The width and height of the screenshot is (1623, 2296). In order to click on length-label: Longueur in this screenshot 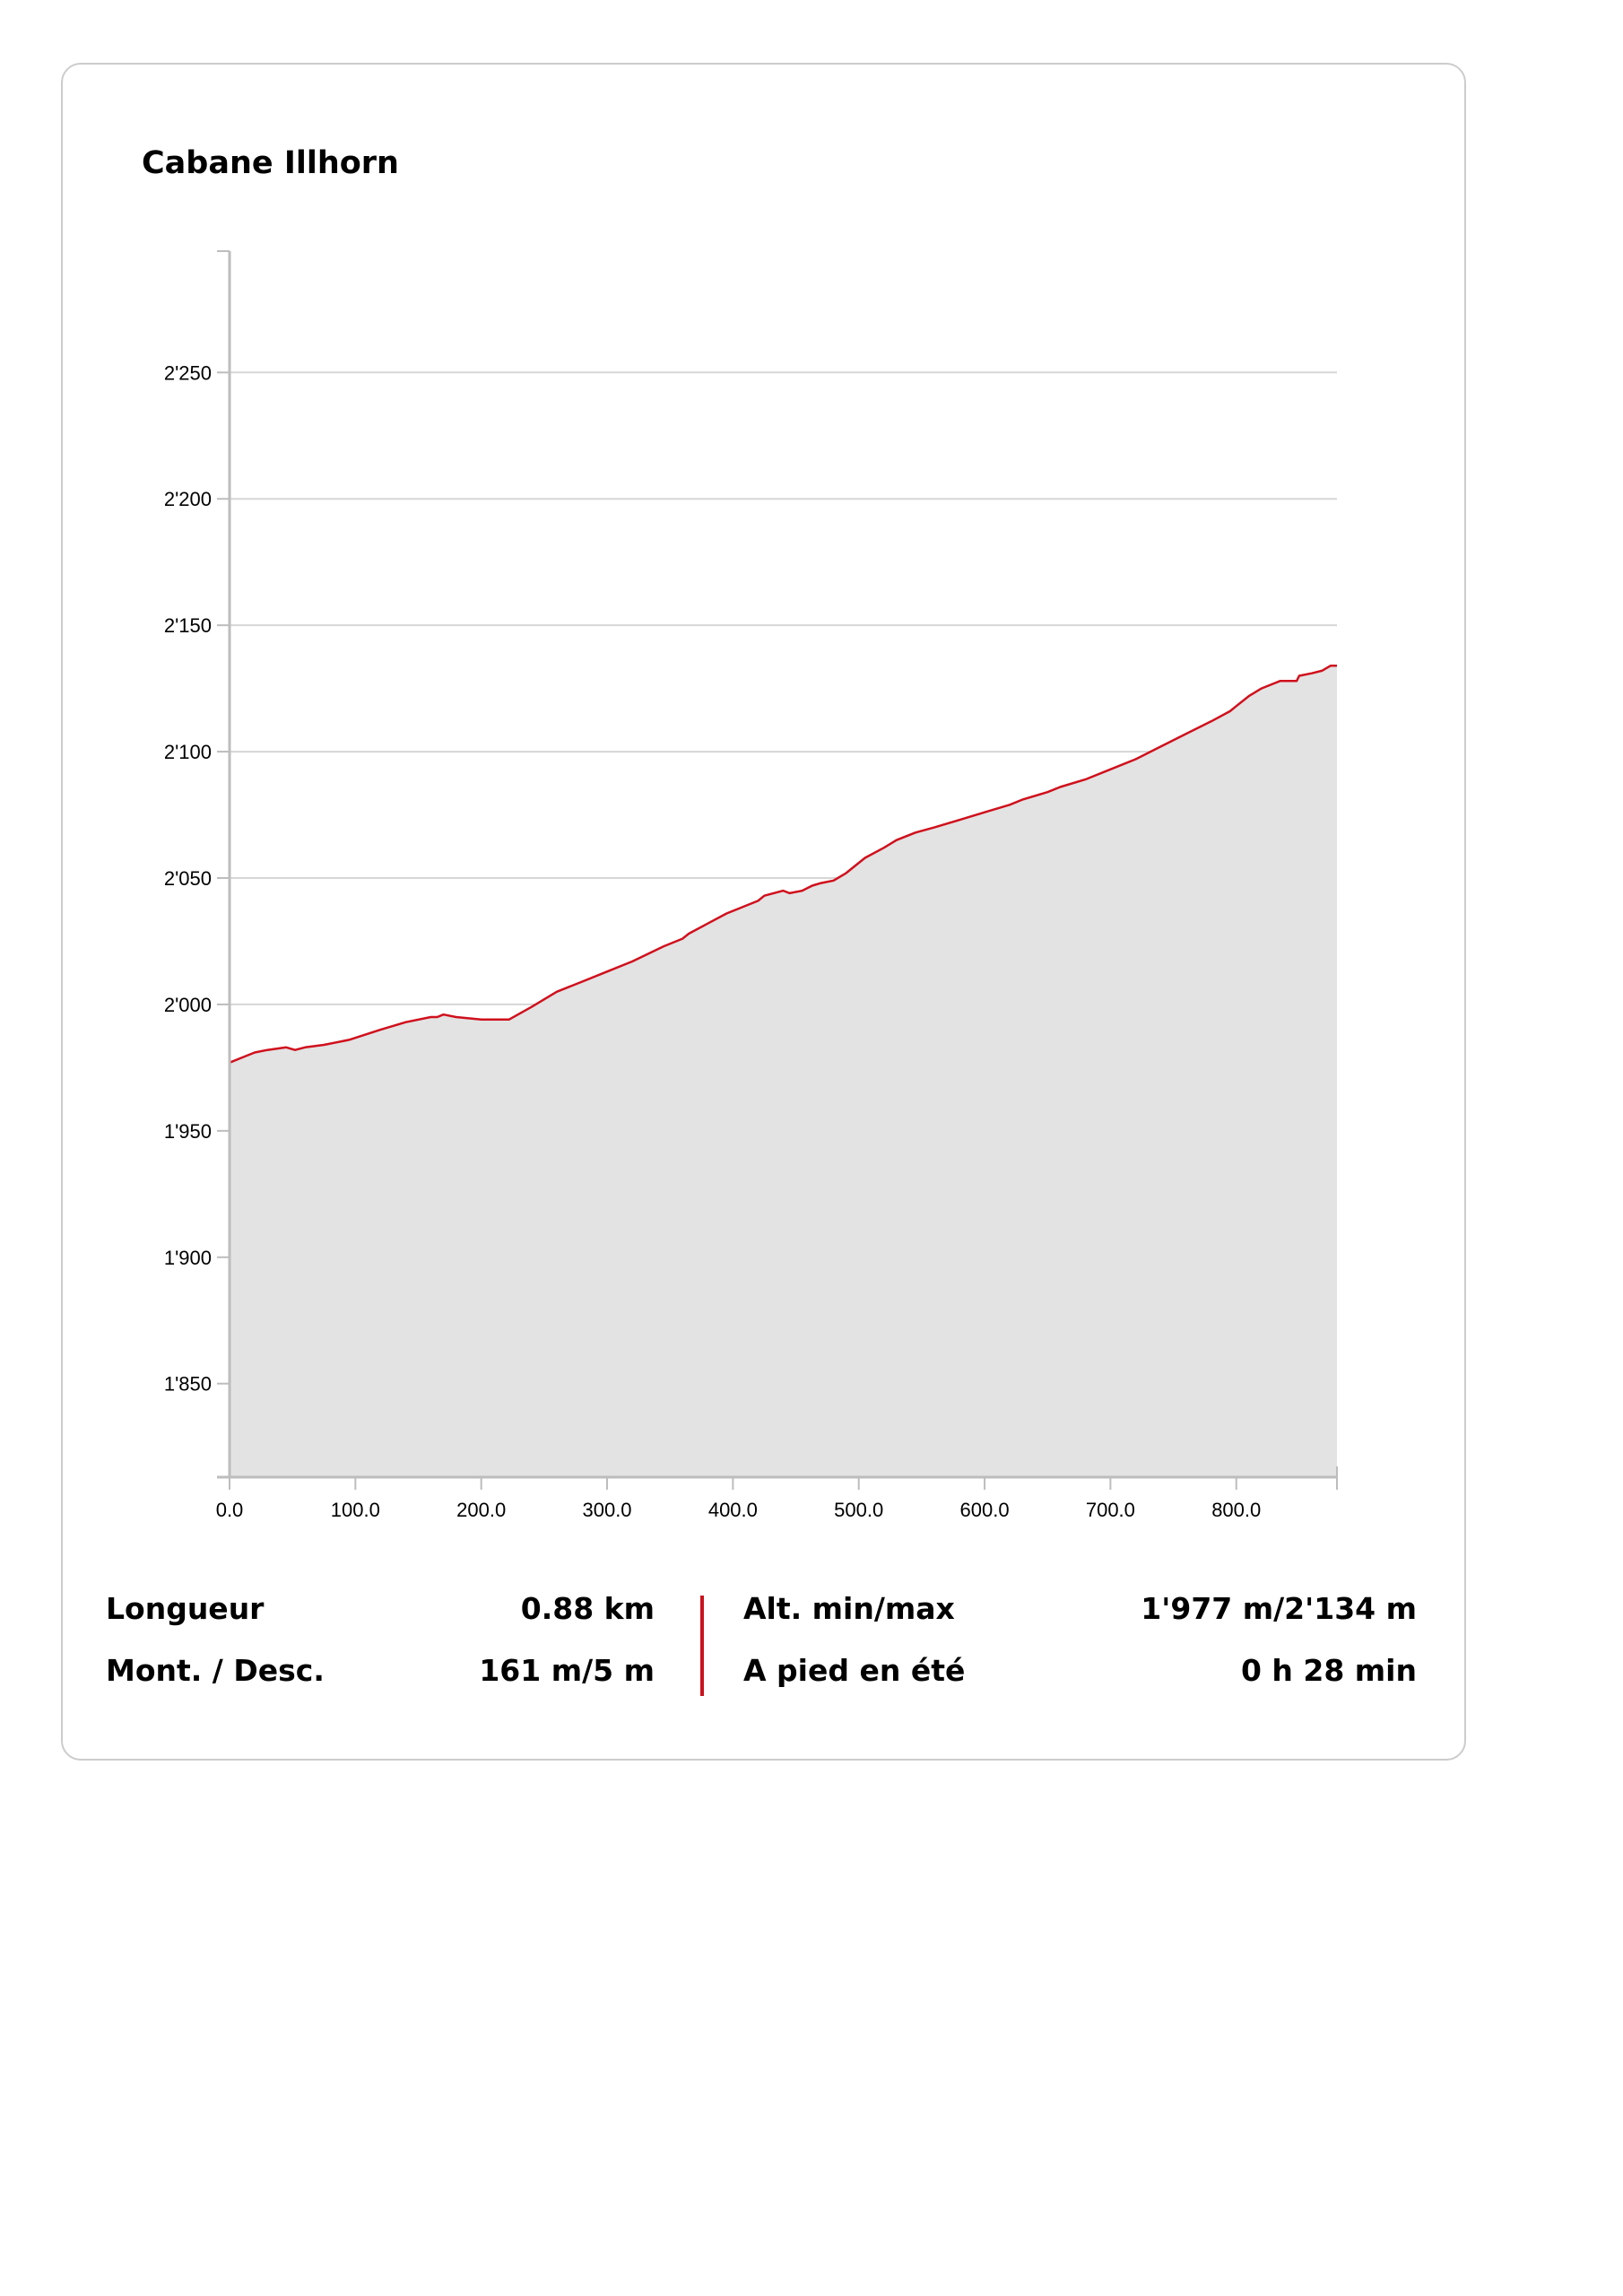, I will do `click(185, 1608)`.